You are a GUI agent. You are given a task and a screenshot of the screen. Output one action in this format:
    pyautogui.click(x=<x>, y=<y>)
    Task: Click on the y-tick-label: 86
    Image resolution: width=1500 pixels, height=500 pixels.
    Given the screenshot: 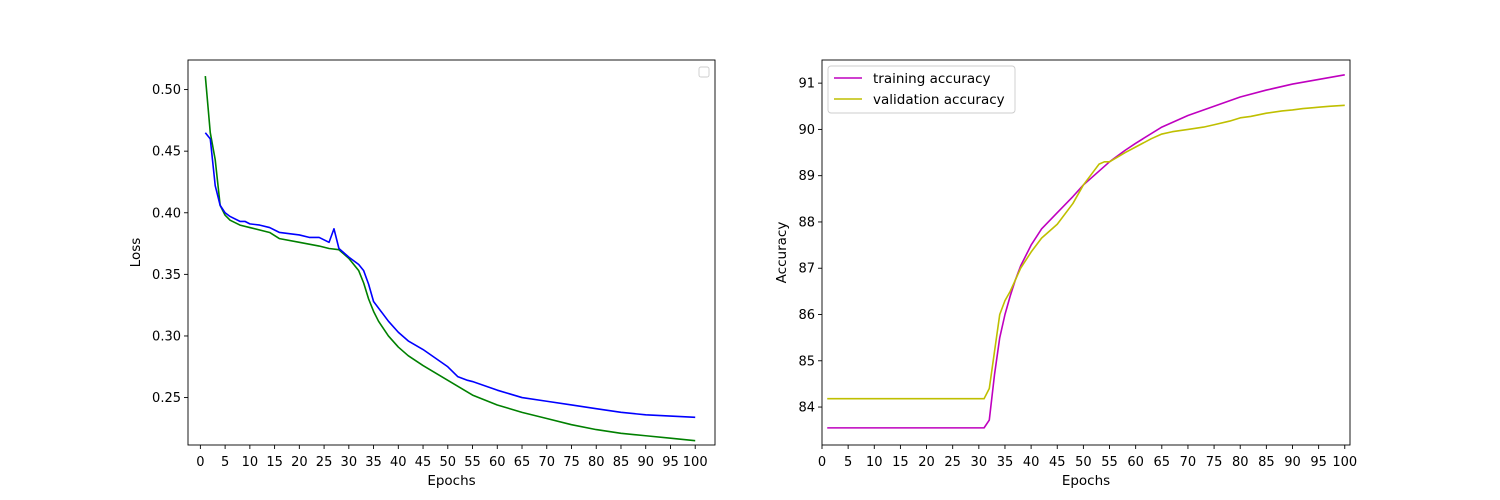 What is the action you would take?
    pyautogui.click(x=806, y=315)
    